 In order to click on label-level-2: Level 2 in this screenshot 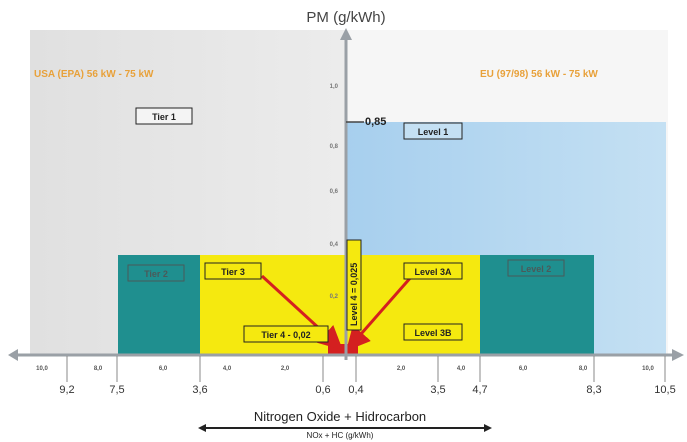, I will do `click(536, 268)`.